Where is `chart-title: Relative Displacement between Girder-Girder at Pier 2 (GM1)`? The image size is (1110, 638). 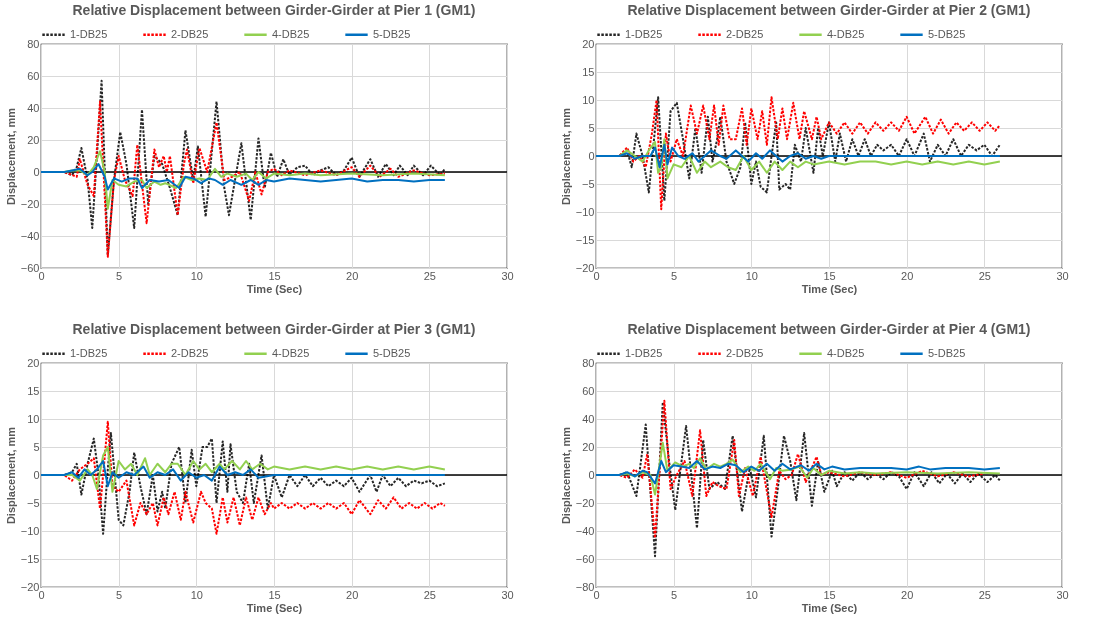 chart-title: Relative Displacement between Girder-Girder at Pier 2 (GM1) is located at coordinates (829, 10).